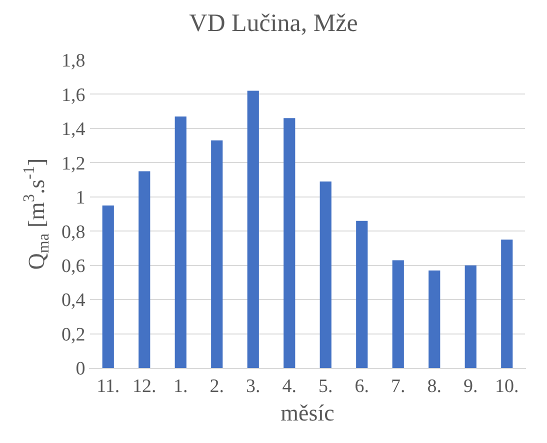 Image resolution: width=547 pixels, height=443 pixels. Describe the element at coordinates (73, 301) in the screenshot. I see `y-tick-label: 0,4` at that location.